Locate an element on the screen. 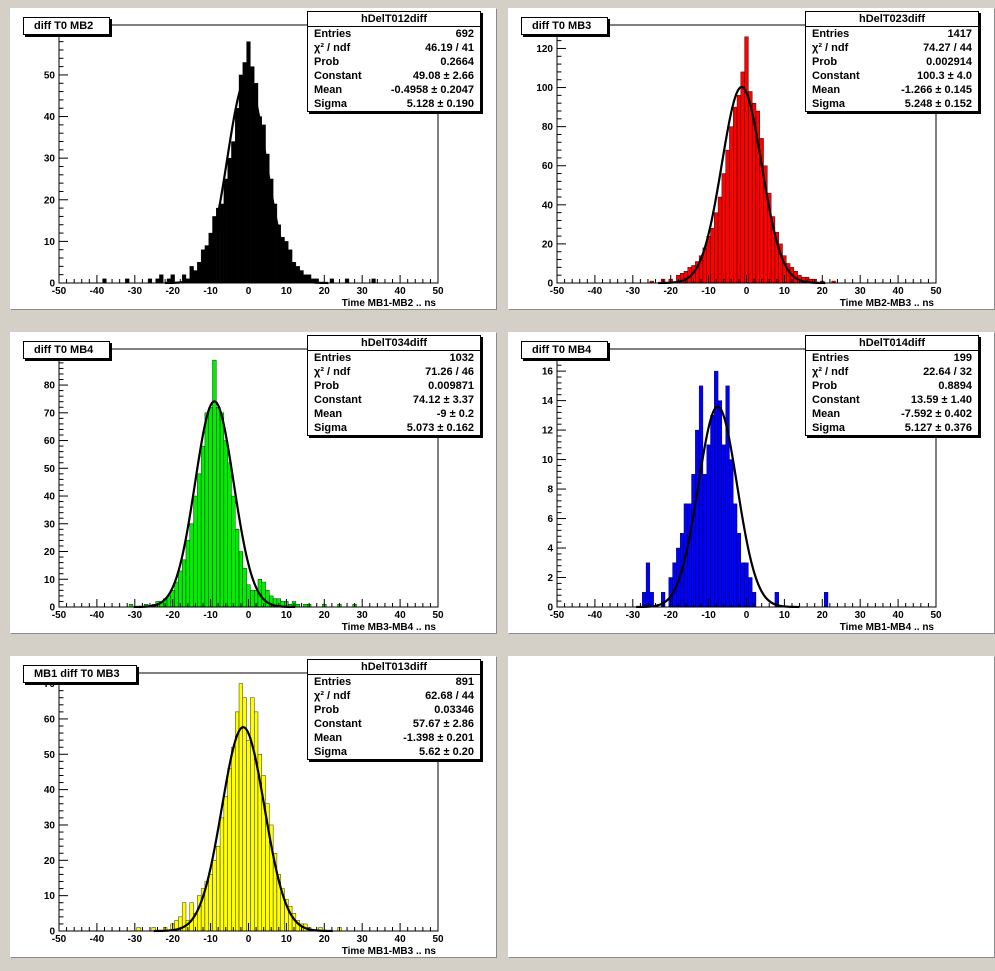 The image size is (995, 971). stats-value: 0.002914 is located at coordinates (949, 62).